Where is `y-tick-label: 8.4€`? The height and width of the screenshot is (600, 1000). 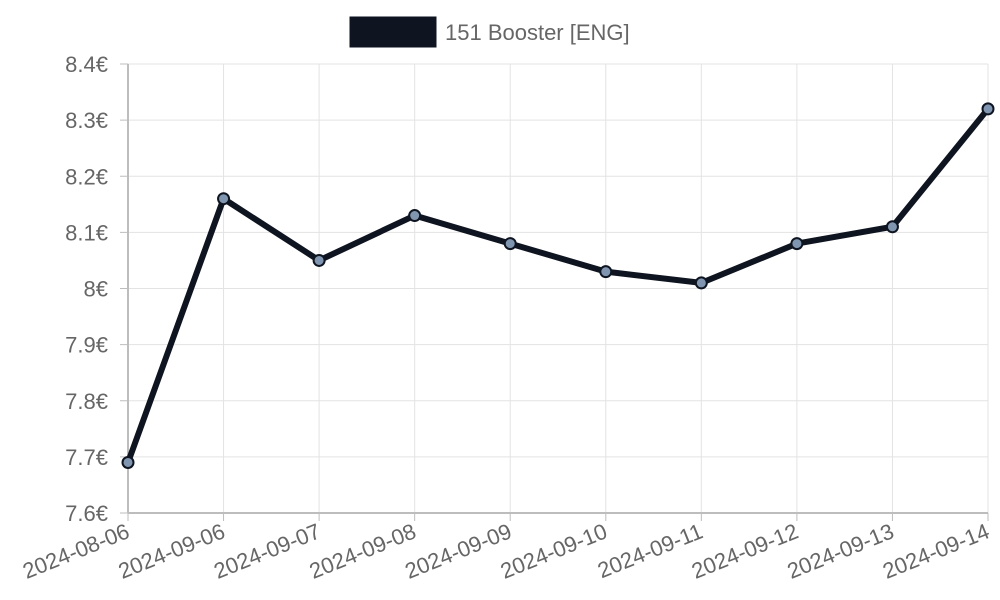 y-tick-label: 8.4€ is located at coordinates (86, 64).